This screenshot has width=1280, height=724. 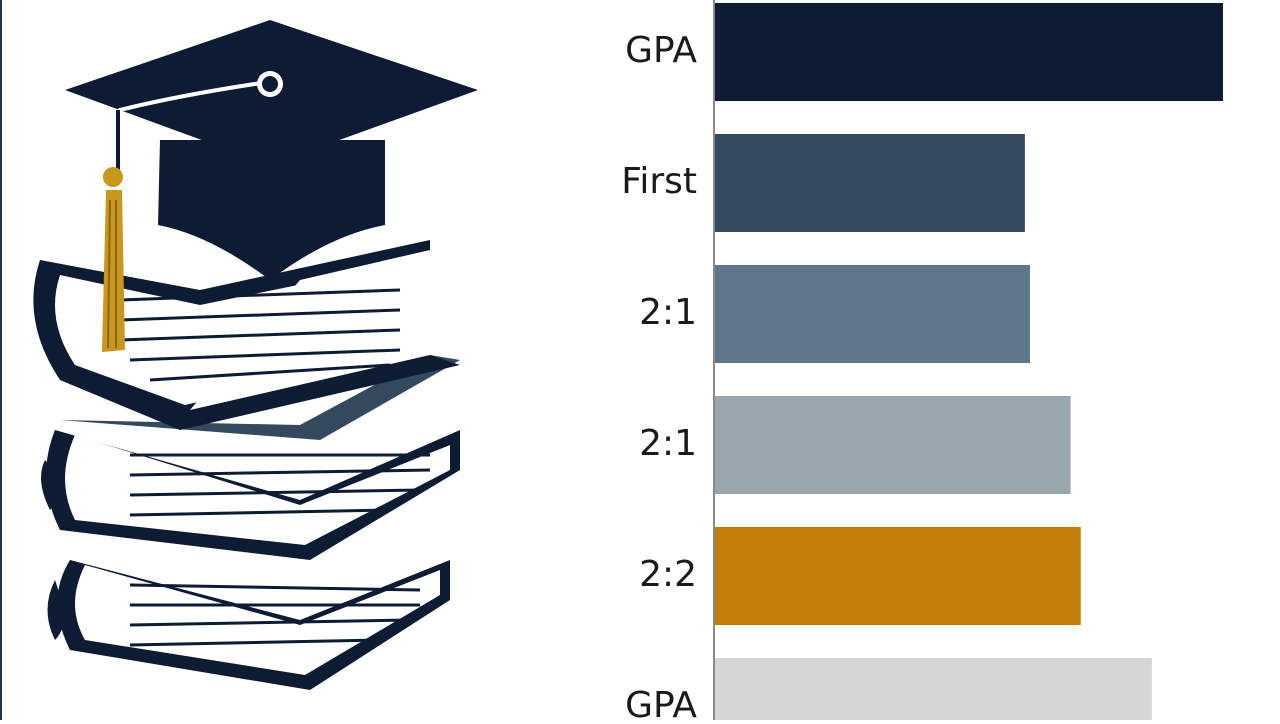 I want to click on left-border, so click(x=1, y=360).